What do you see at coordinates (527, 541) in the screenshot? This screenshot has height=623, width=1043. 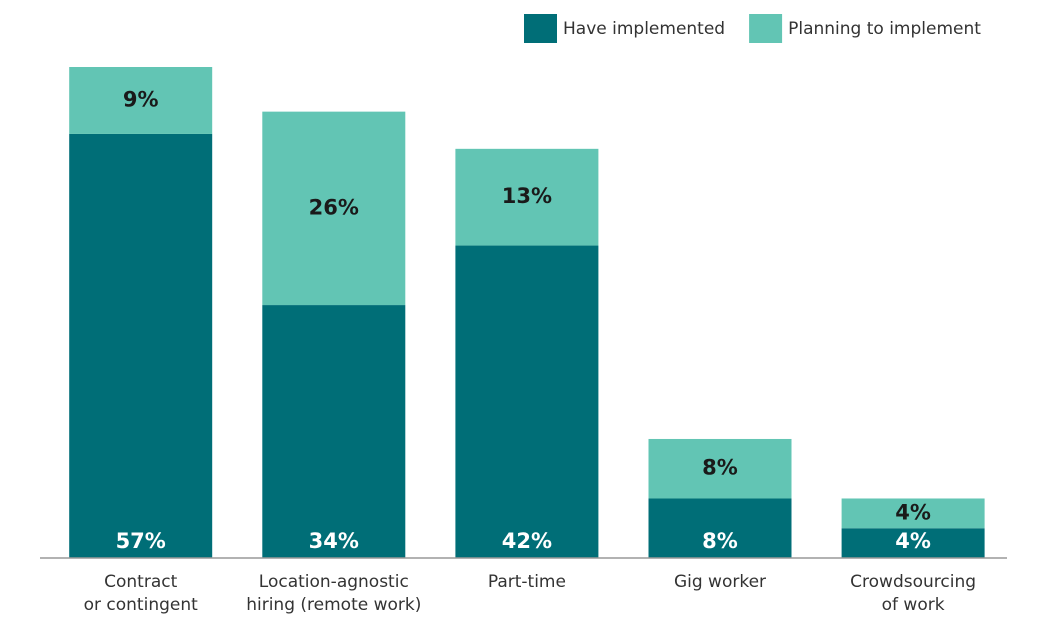 I see `data-label: 42%` at bounding box center [527, 541].